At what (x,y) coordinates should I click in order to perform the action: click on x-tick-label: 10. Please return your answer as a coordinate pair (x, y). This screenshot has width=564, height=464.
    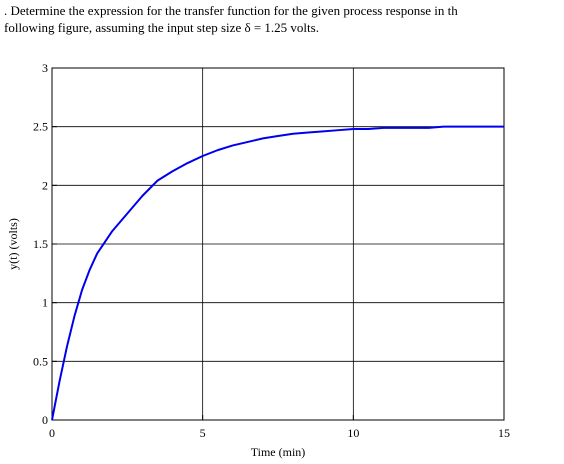
    Looking at the image, I should click on (353, 433).